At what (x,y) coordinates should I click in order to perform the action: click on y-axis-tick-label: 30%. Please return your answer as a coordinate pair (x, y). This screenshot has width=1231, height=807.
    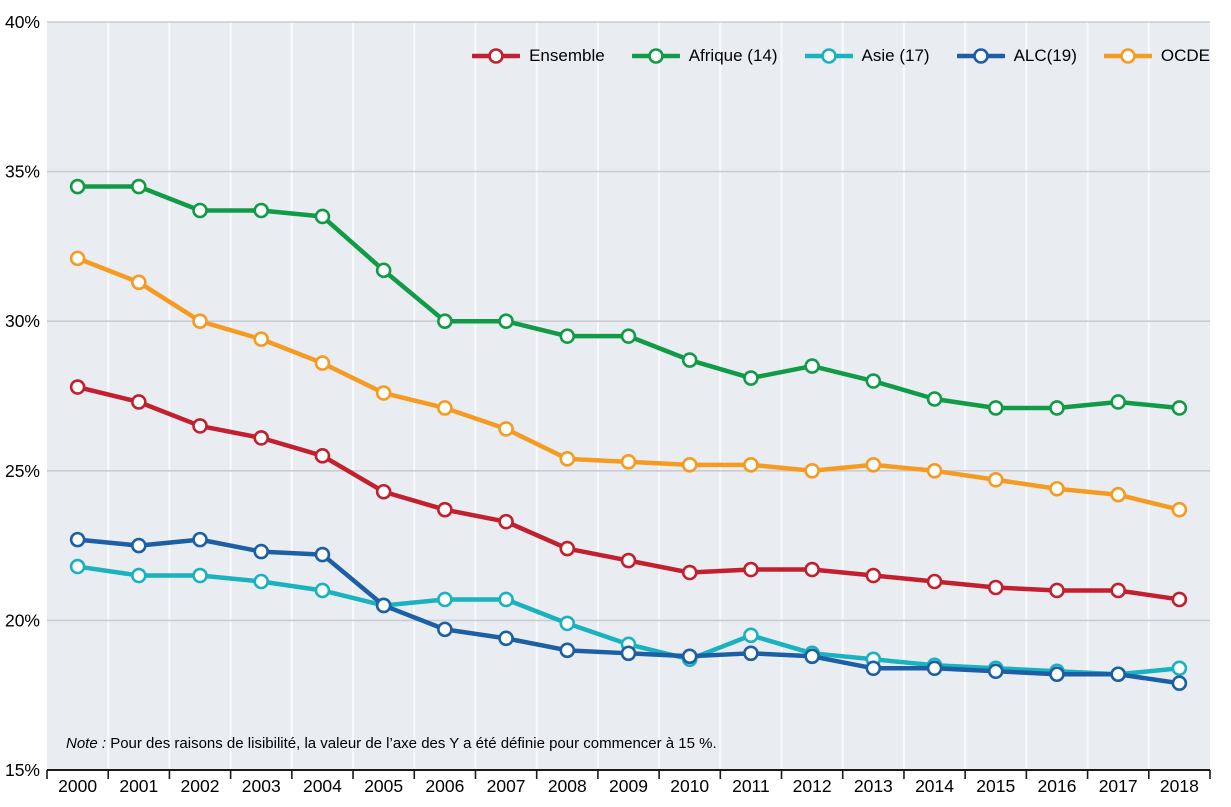
    Looking at the image, I should click on (22, 321).